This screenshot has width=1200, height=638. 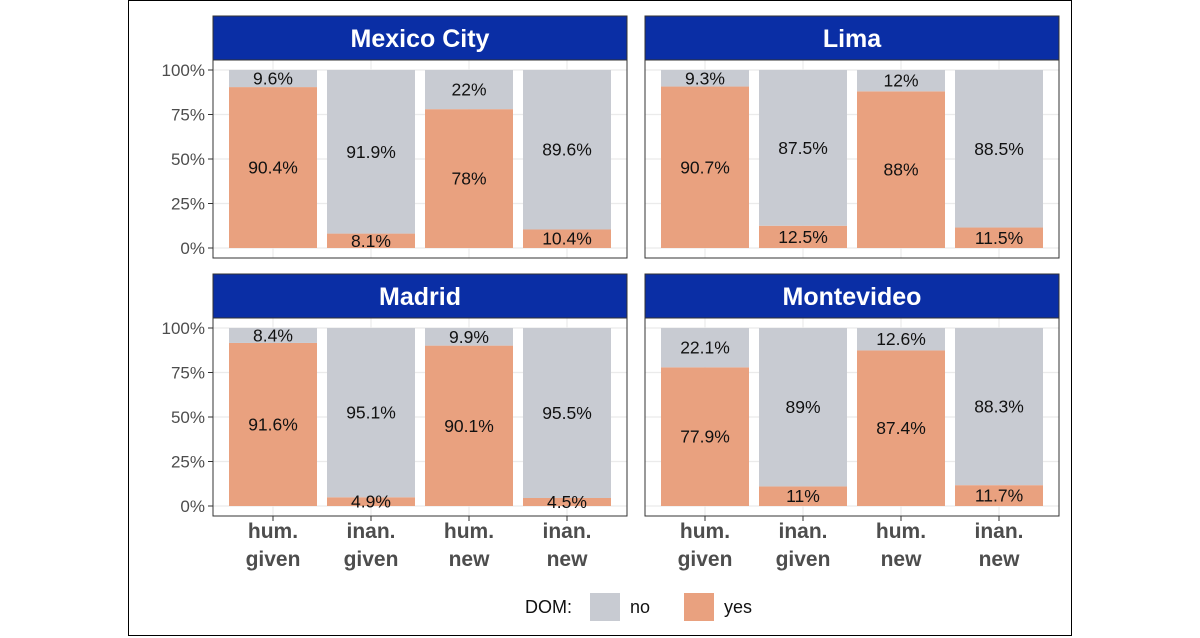 What do you see at coordinates (548, 607) in the screenshot?
I see `legend-title: DOM:` at bounding box center [548, 607].